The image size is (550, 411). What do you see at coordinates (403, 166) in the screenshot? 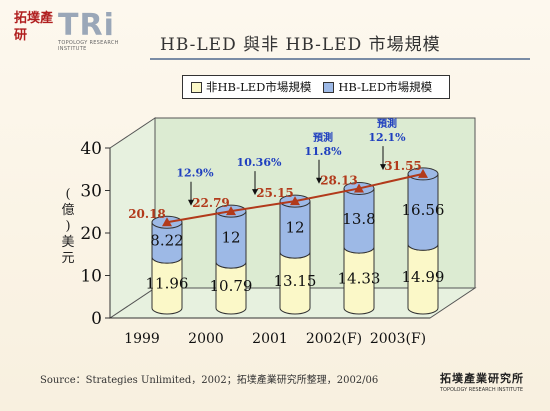
I see `total-label-4: 31.55` at bounding box center [403, 166].